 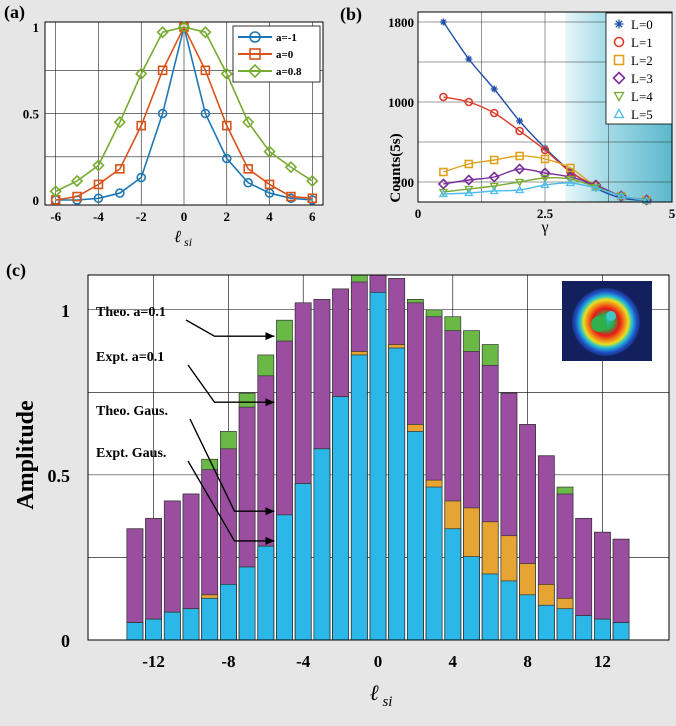 I want to click on panel-b-series-curve, so click(x=545, y=192).